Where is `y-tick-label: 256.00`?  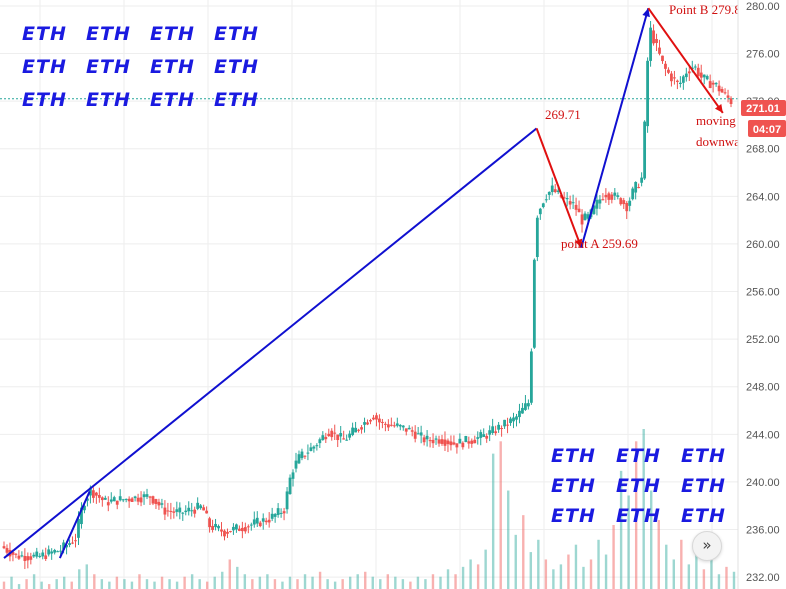
y-tick-label: 256.00 is located at coordinates (763, 293).